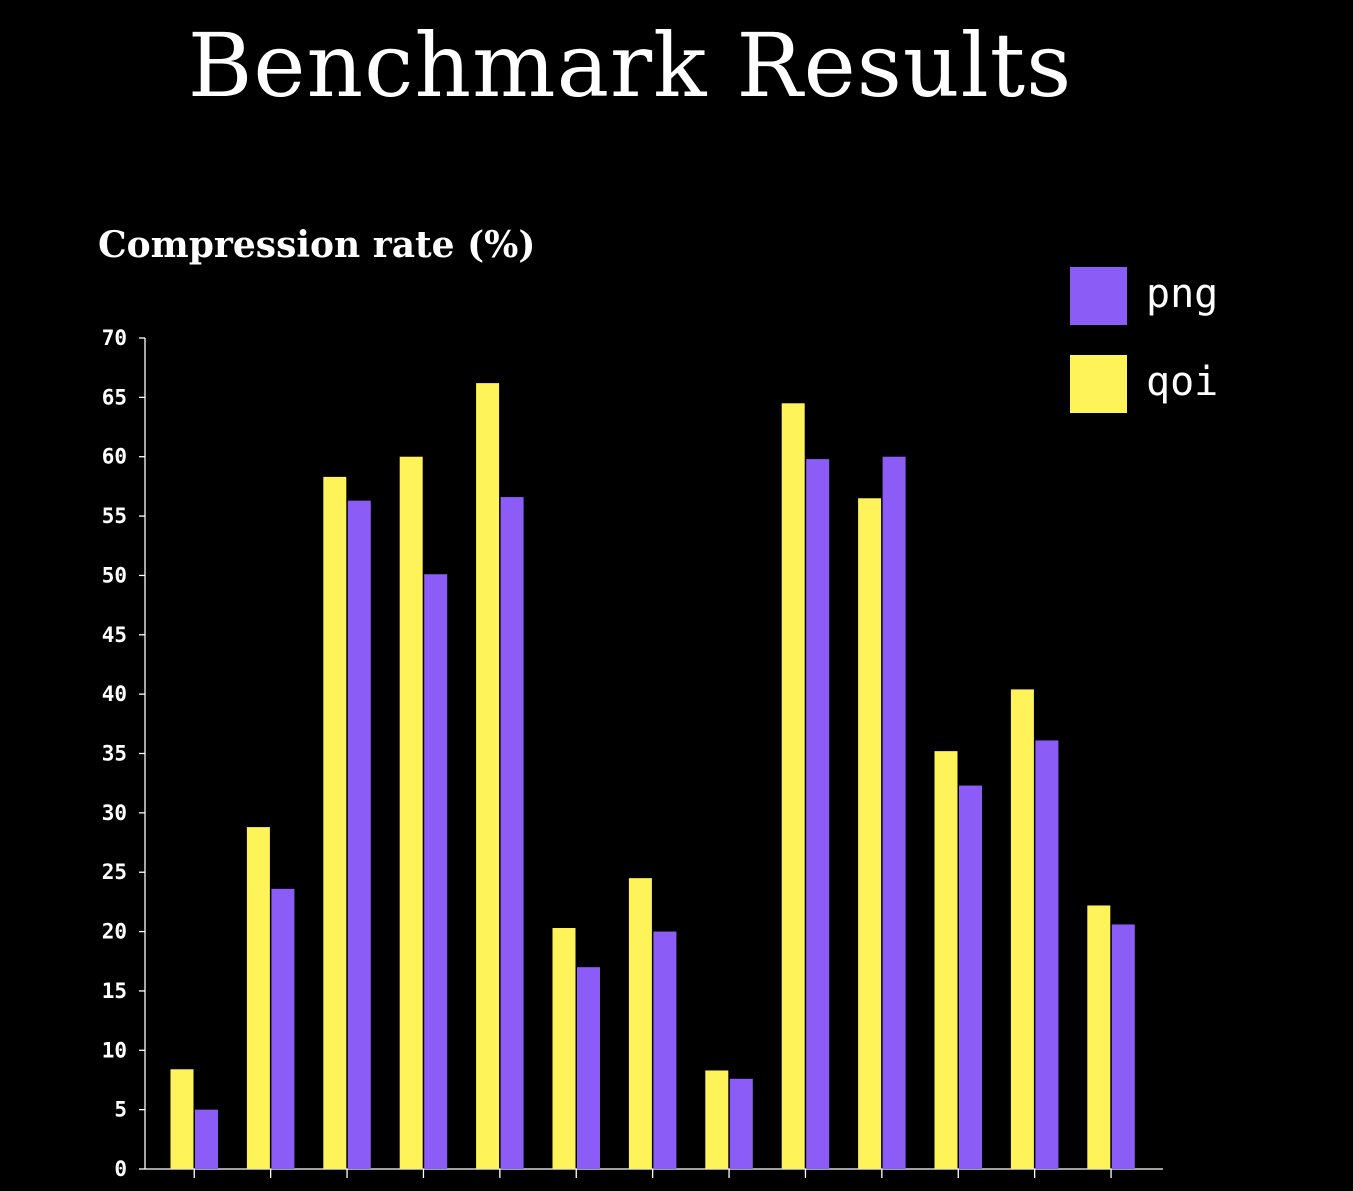 This screenshot has width=1353, height=1191. I want to click on legend-label-png: png, so click(1182, 294).